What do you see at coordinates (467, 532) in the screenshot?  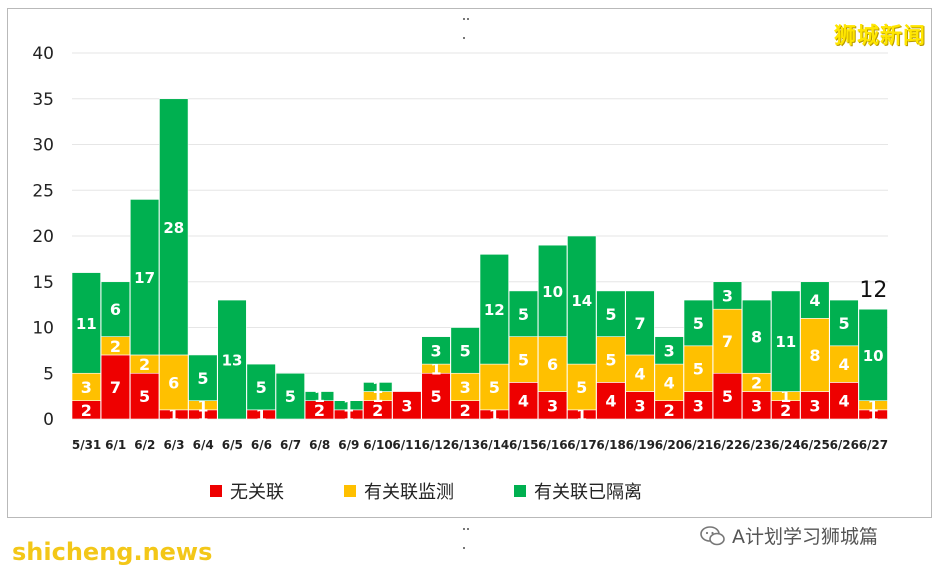 I see `resize-handle-bottom` at bounding box center [467, 532].